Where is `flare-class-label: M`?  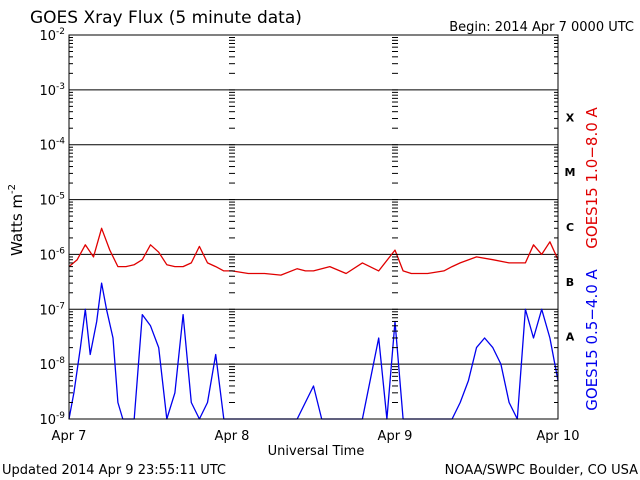
flare-class-label: M is located at coordinates (570, 172).